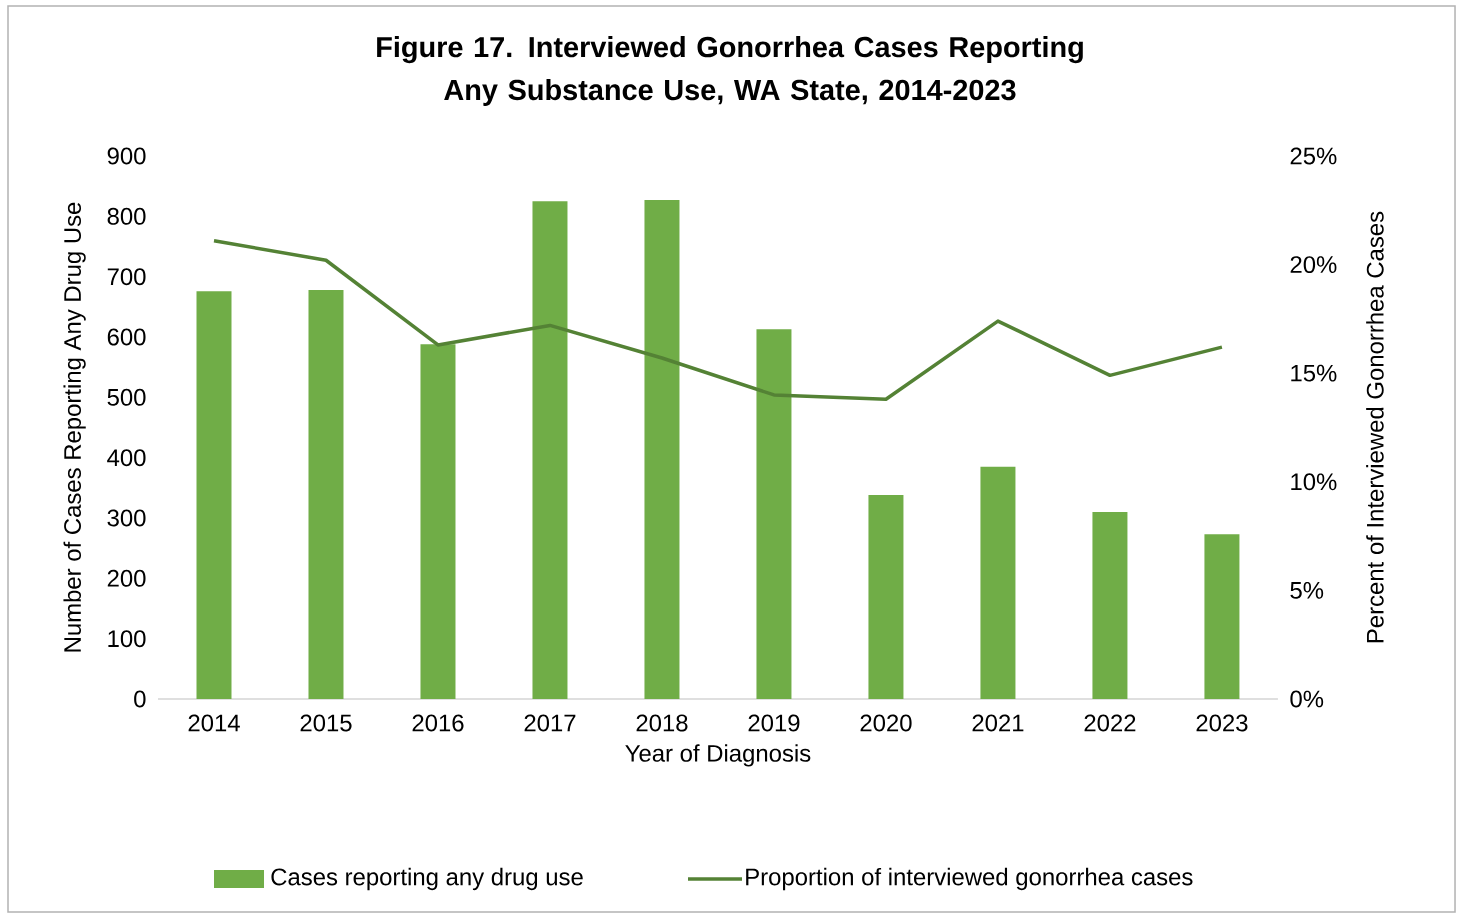 The width and height of the screenshot is (1461, 916). Describe the element at coordinates (718, 755) in the screenshot. I see `x-axis-title: Year of Diagnosis` at that location.